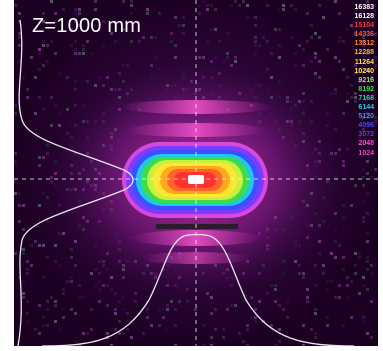  What do you see at coordinates (366, 108) in the screenshot?
I see `scale-level: 6144` at bounding box center [366, 108].